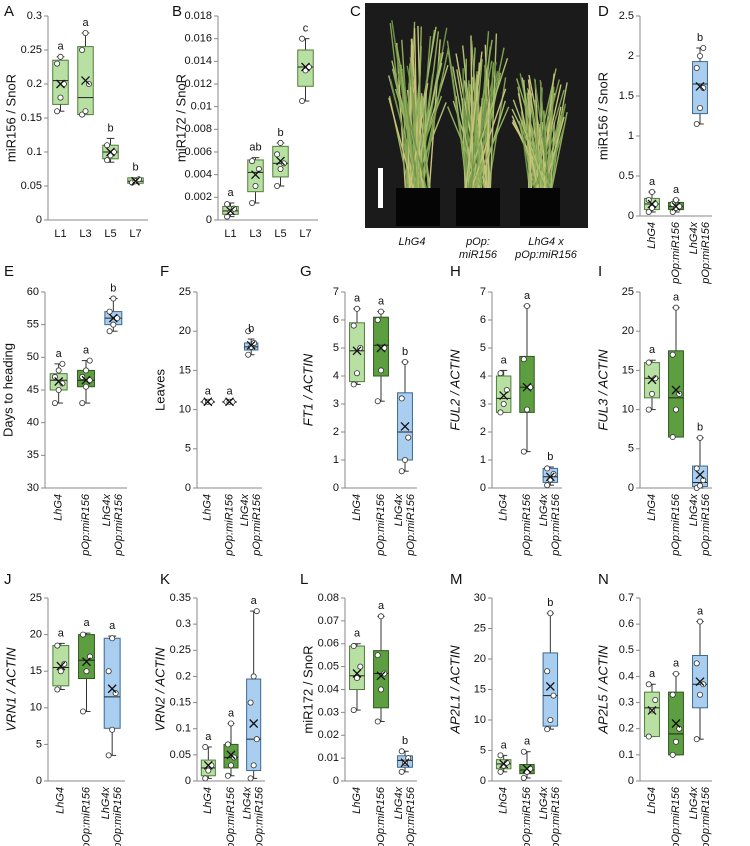 This screenshot has width=750, height=846. Describe the element at coordinates (165, 579) in the screenshot. I see `panel-label: K` at that location.